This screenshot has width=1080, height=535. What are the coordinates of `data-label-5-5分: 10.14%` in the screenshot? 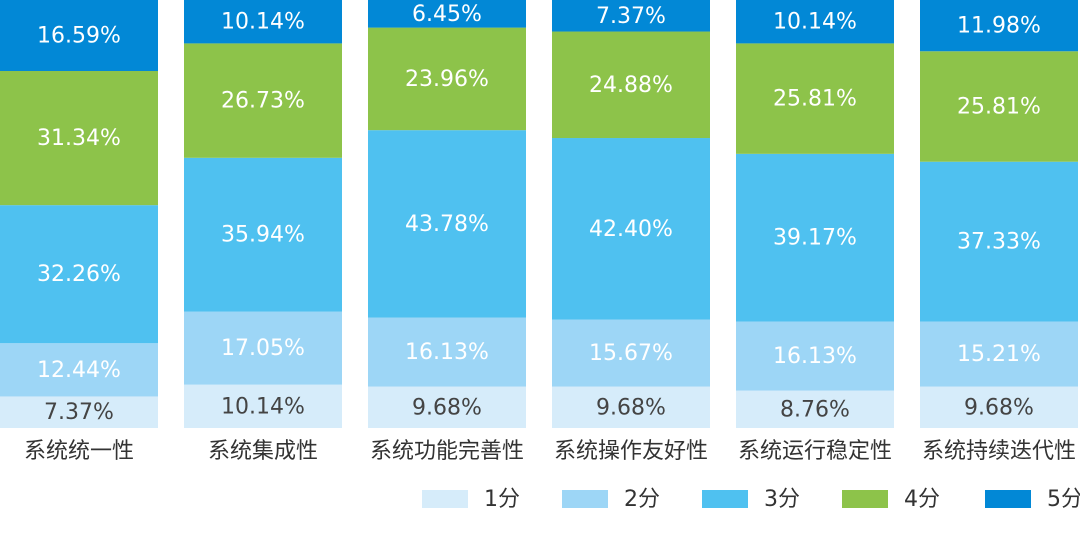 It's located at (815, 22).